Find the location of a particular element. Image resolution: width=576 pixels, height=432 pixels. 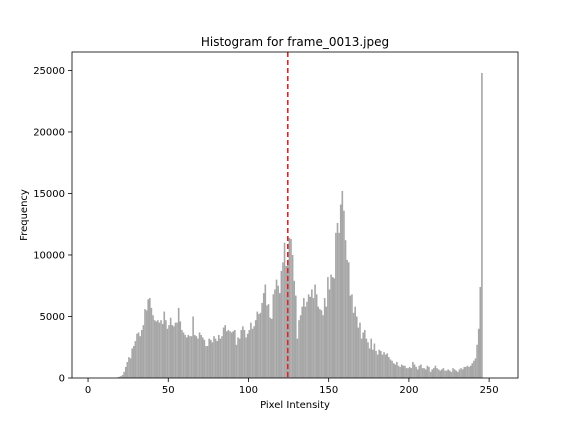

y-tick-label: 5000 is located at coordinates (52, 317).